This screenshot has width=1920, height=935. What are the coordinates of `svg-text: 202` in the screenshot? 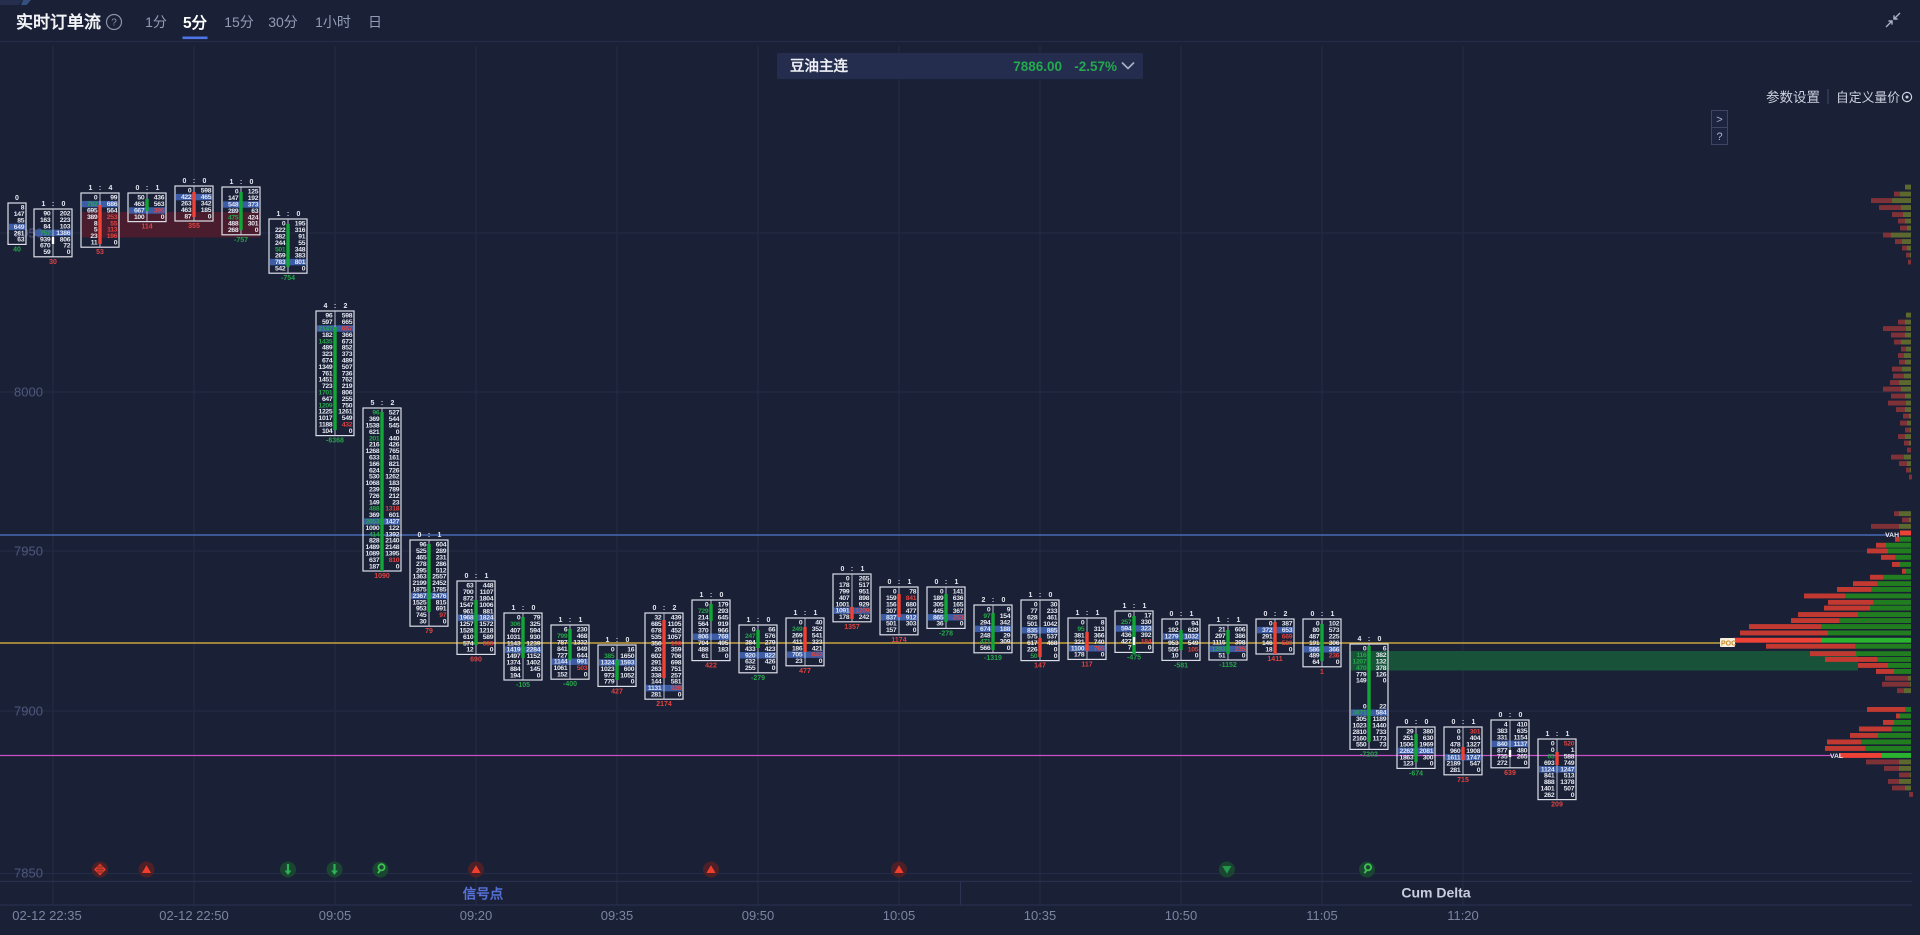 It's located at (65, 214).